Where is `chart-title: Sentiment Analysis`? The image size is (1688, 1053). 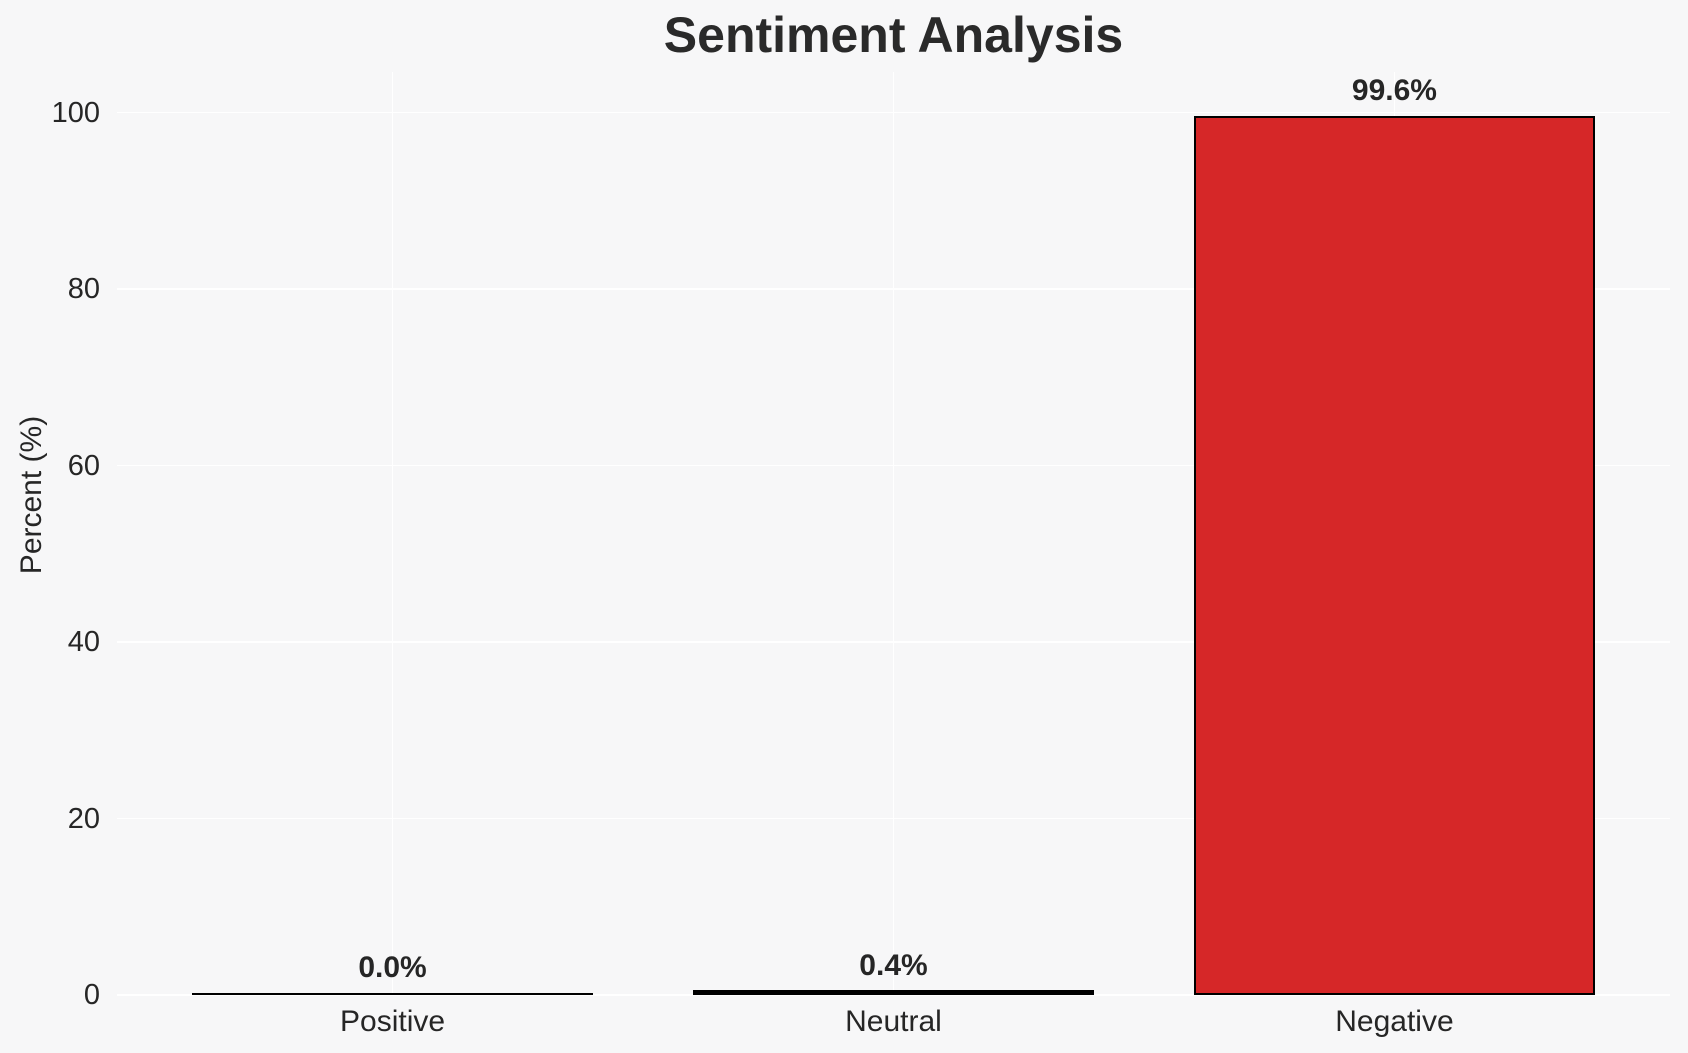
chart-title: Sentiment Analysis is located at coordinates (893, 35).